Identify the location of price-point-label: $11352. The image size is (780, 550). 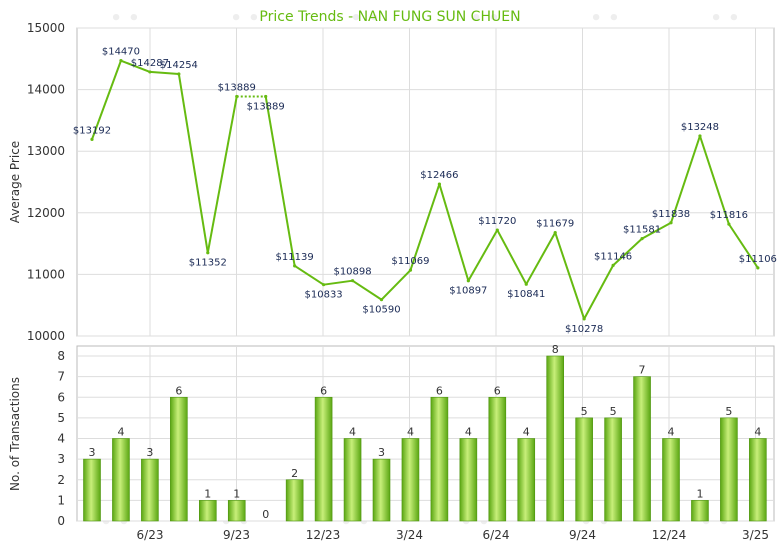
(208, 263).